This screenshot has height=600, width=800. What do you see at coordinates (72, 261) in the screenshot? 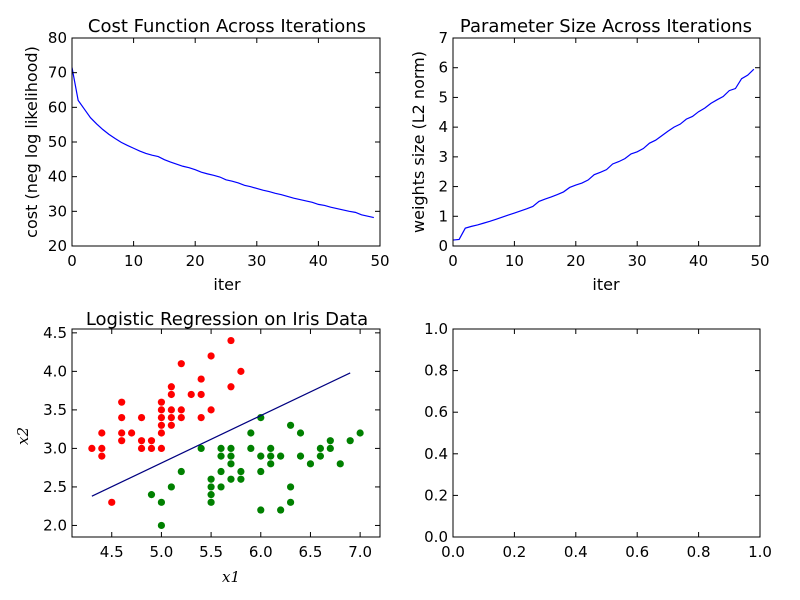
I see `cost-xtick-label-0: 0` at bounding box center [72, 261].